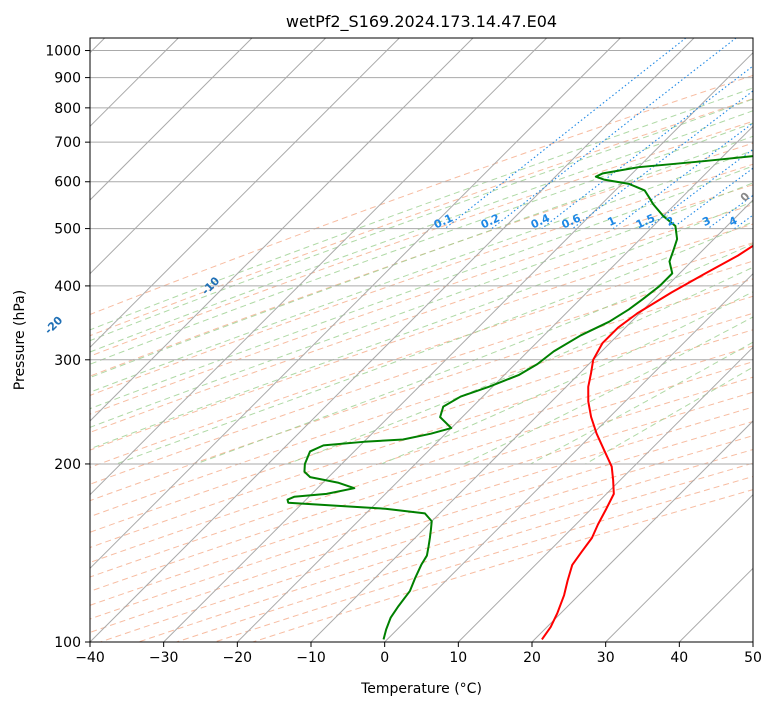 The width and height of the screenshot is (775, 712). Describe the element at coordinates (210, 285) in the screenshot. I see `adiabat-label: -10` at that location.